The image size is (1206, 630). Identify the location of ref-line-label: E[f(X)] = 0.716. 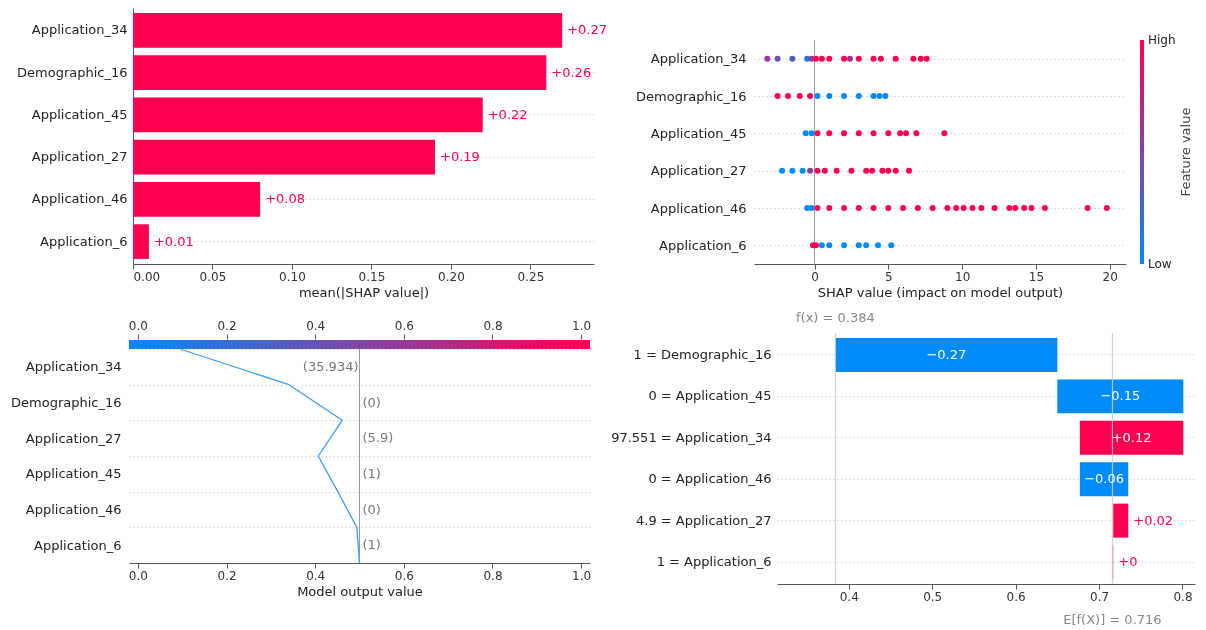
(1112, 619).